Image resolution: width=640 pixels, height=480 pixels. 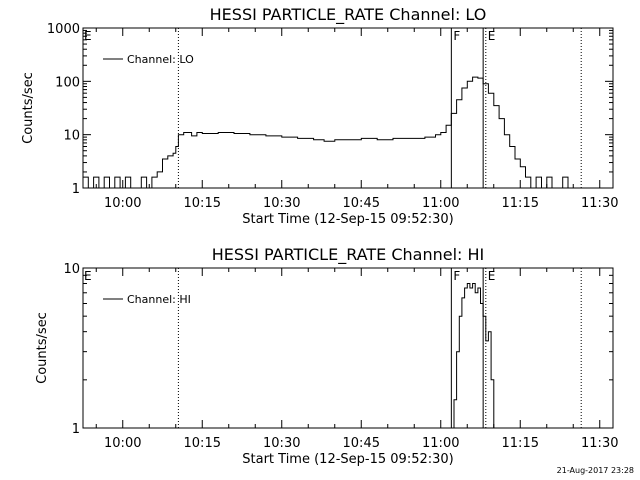 What do you see at coordinates (473, 356) in the screenshot?
I see `series-line-channel-hi` at bounding box center [473, 356].